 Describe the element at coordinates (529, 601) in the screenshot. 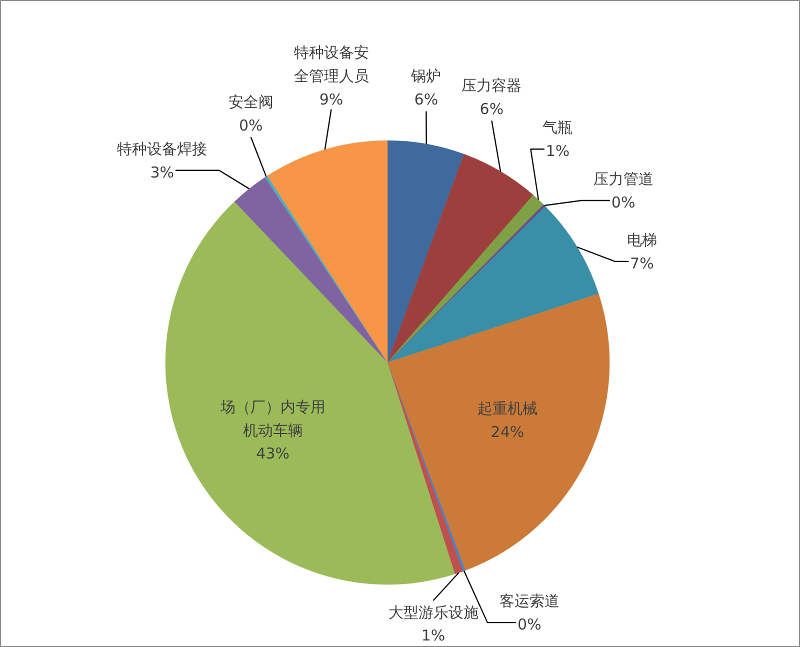

I see `slice-label: 客运索道` at that location.